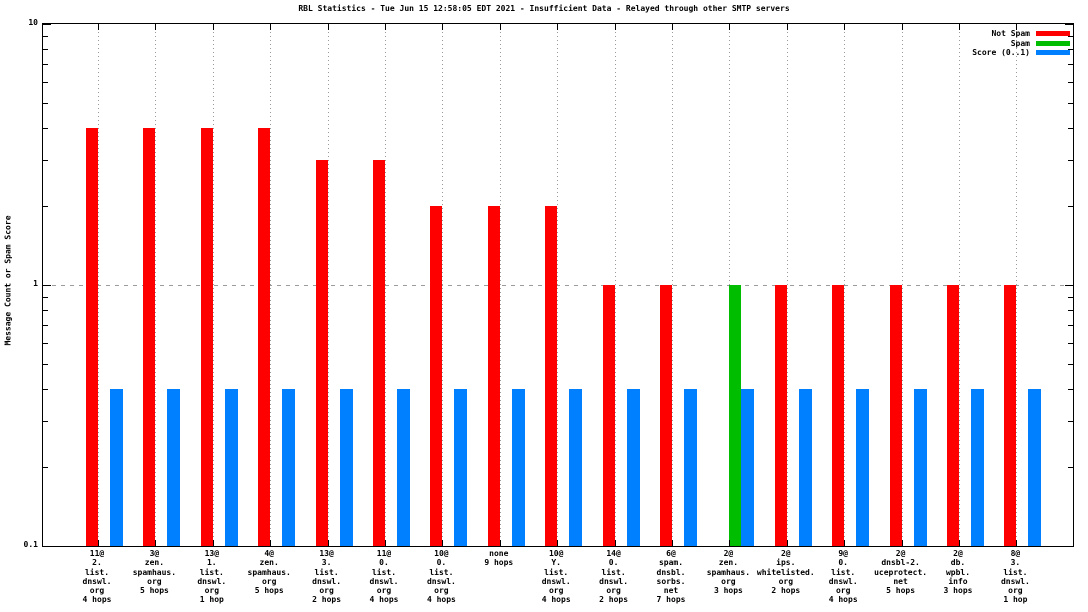 Image resolution: width=1088 pixels, height=612 pixels. Describe the element at coordinates (843, 553) in the screenshot. I see `x-category-label-line: 9@` at that location.